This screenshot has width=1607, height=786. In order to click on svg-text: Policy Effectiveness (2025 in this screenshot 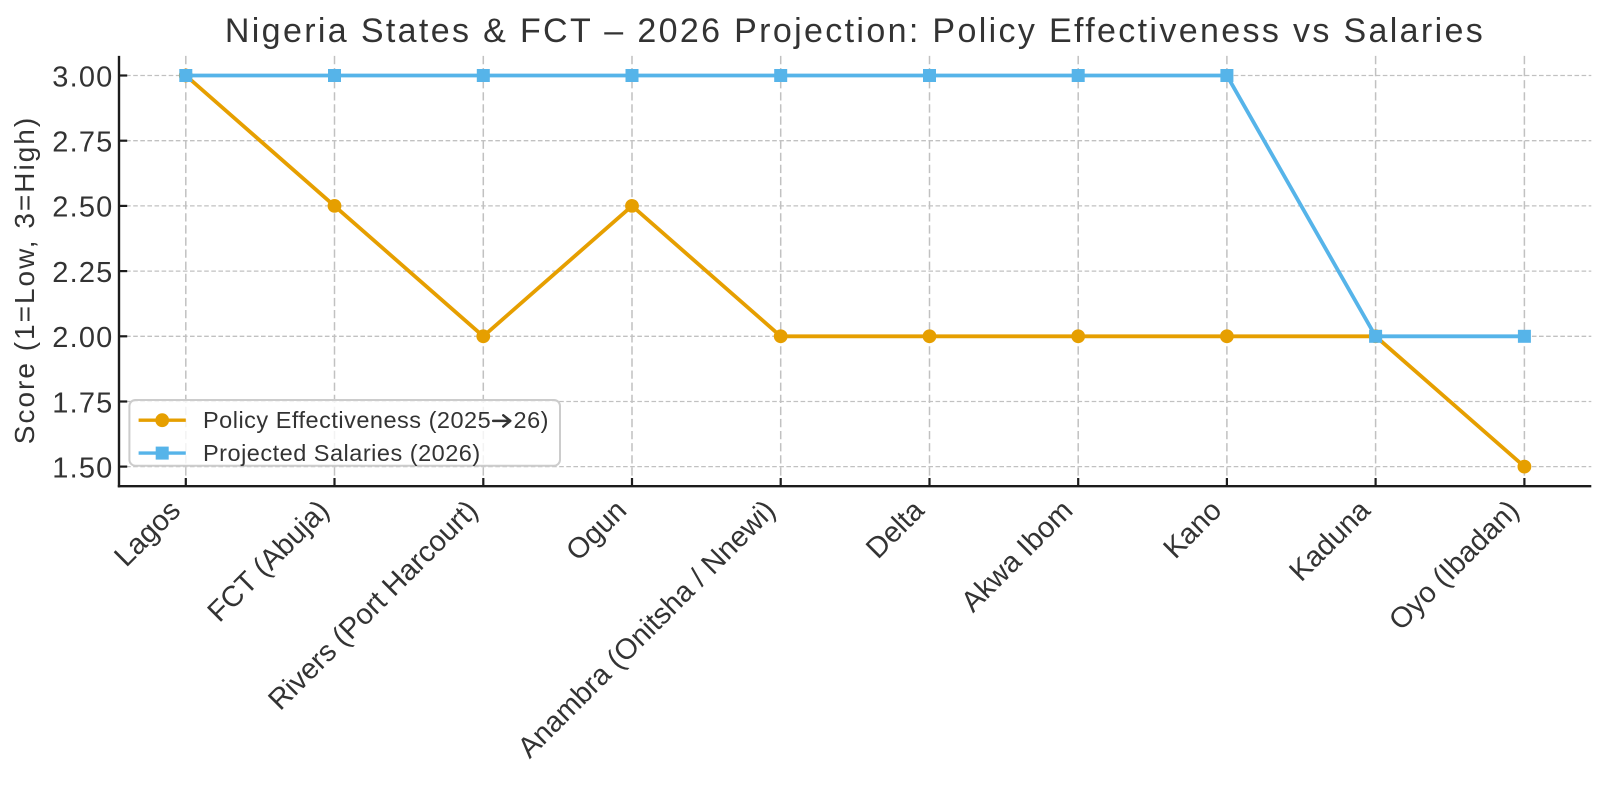, I will do `click(347, 420)`.